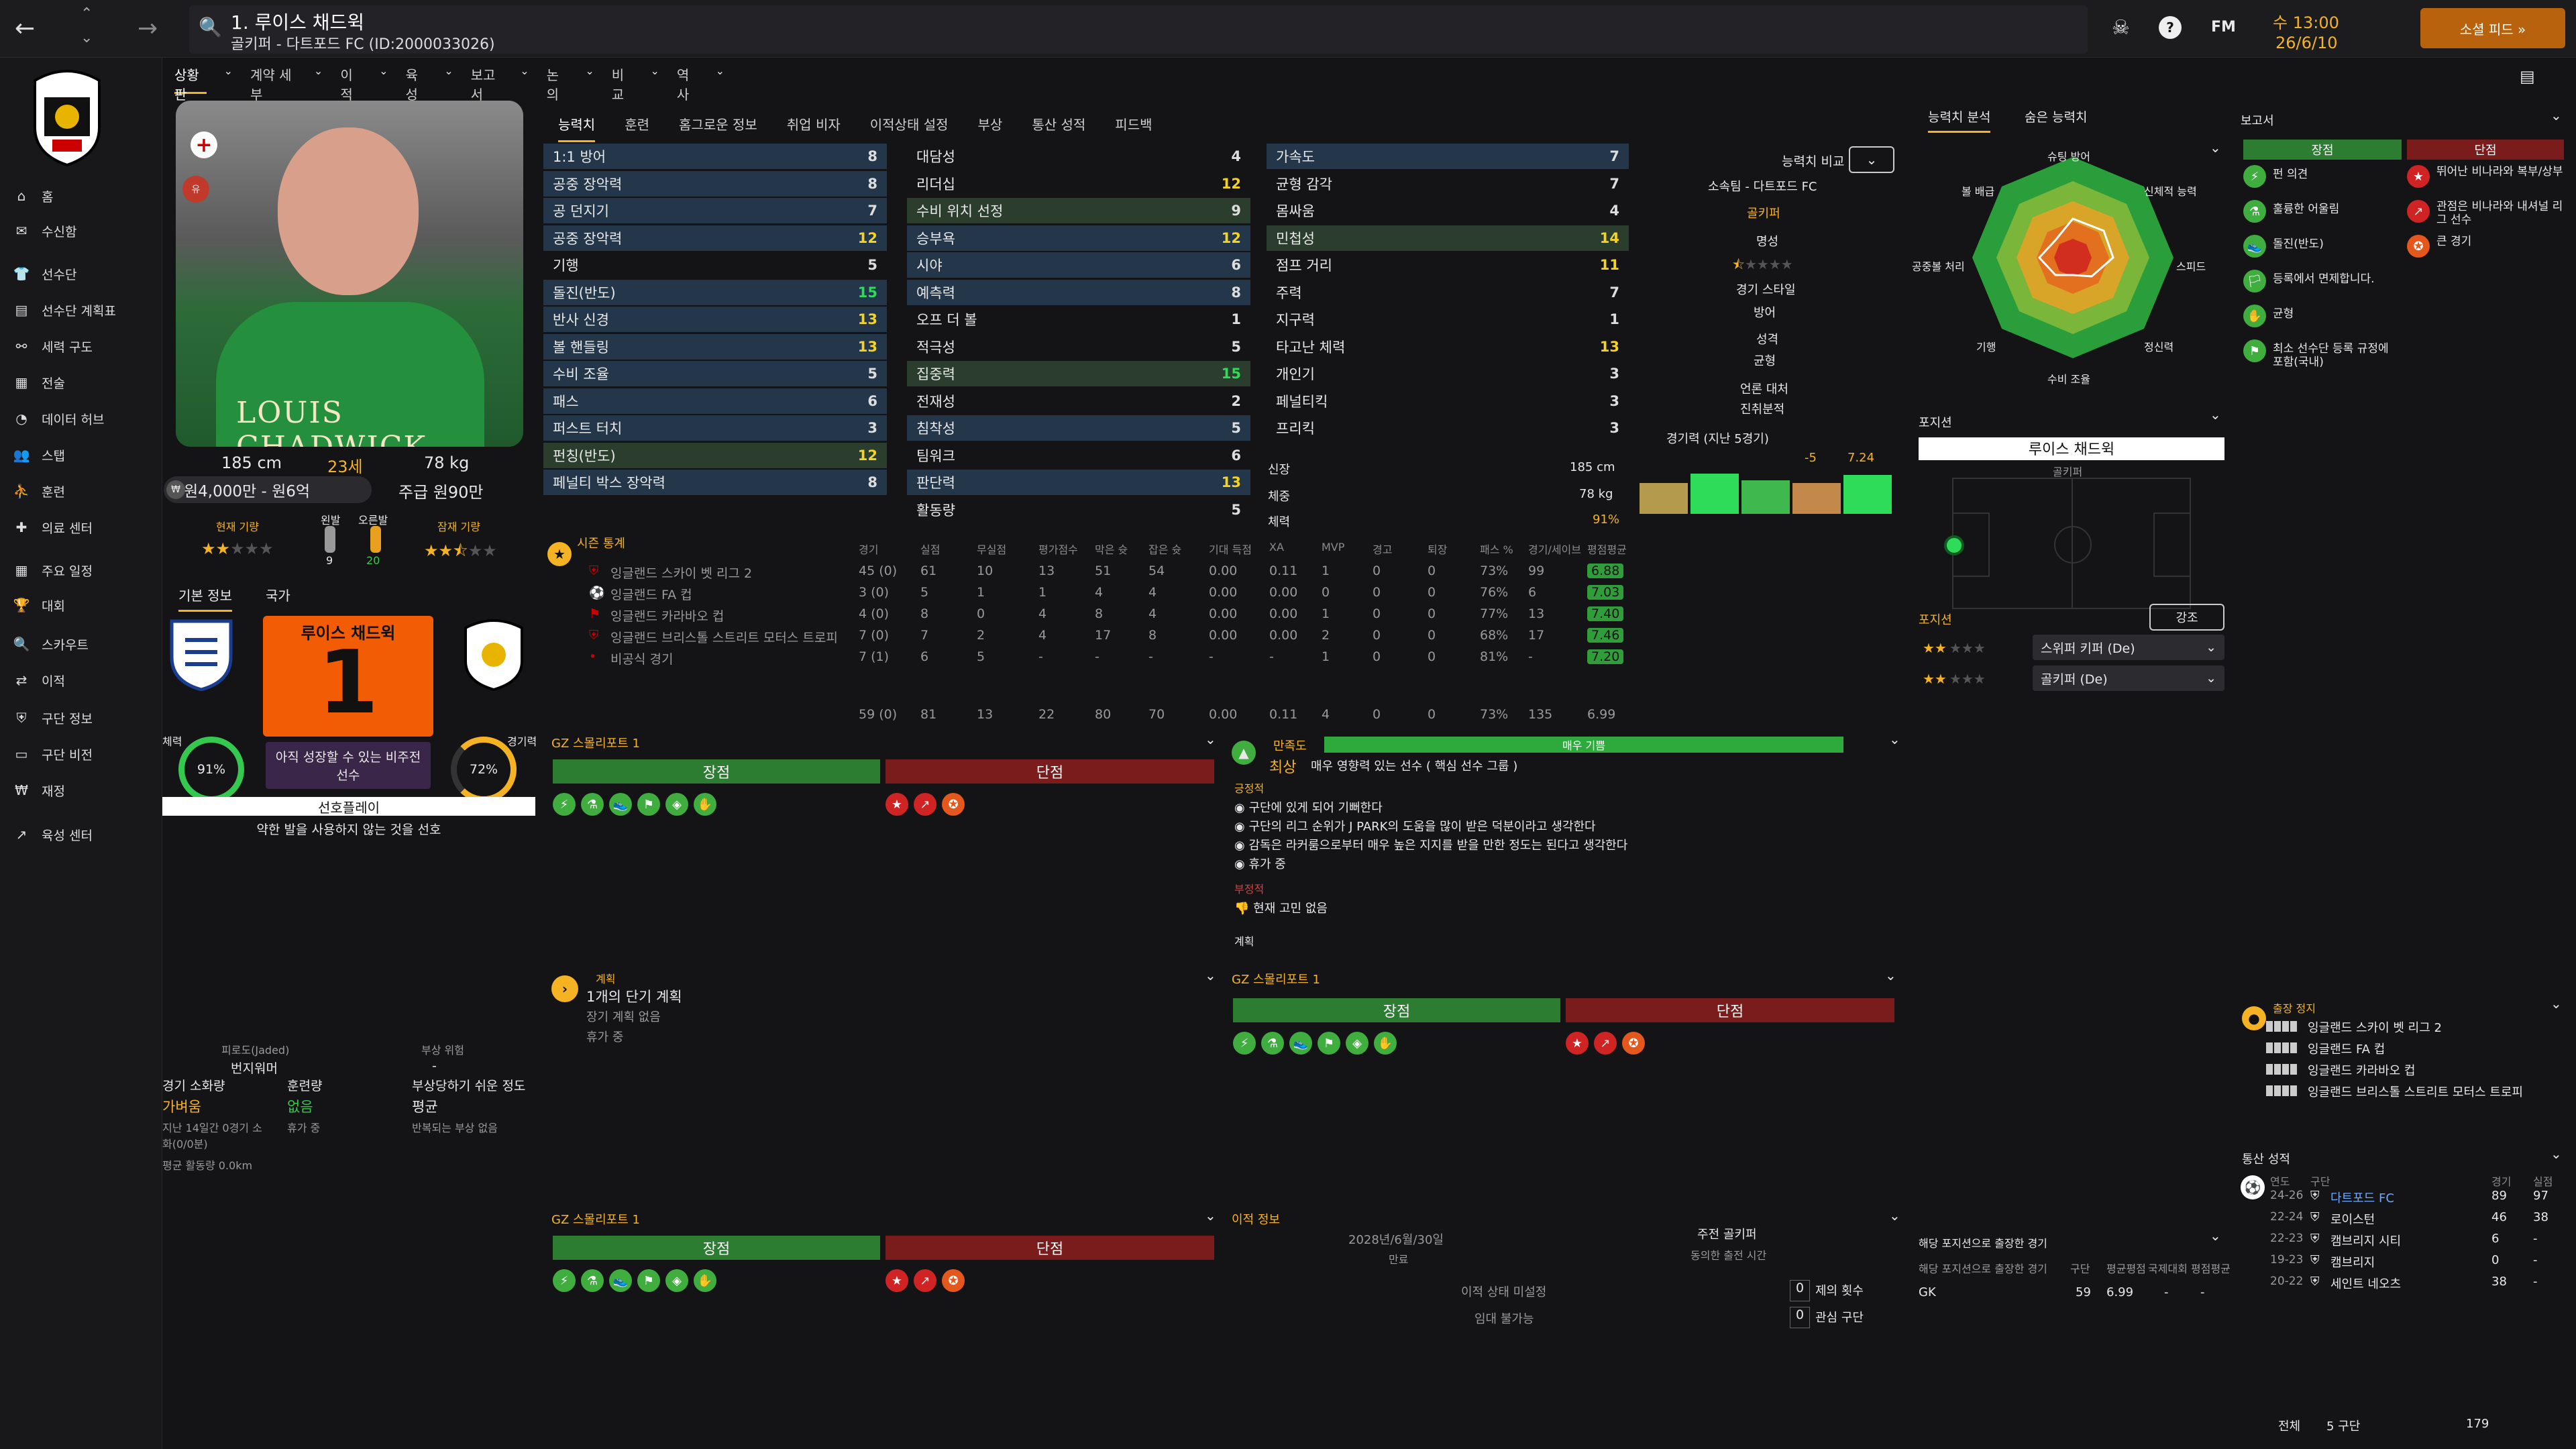 The image size is (2576, 1449). Describe the element at coordinates (2223, 27) in the screenshot. I see `fm-logo: FM` at that location.